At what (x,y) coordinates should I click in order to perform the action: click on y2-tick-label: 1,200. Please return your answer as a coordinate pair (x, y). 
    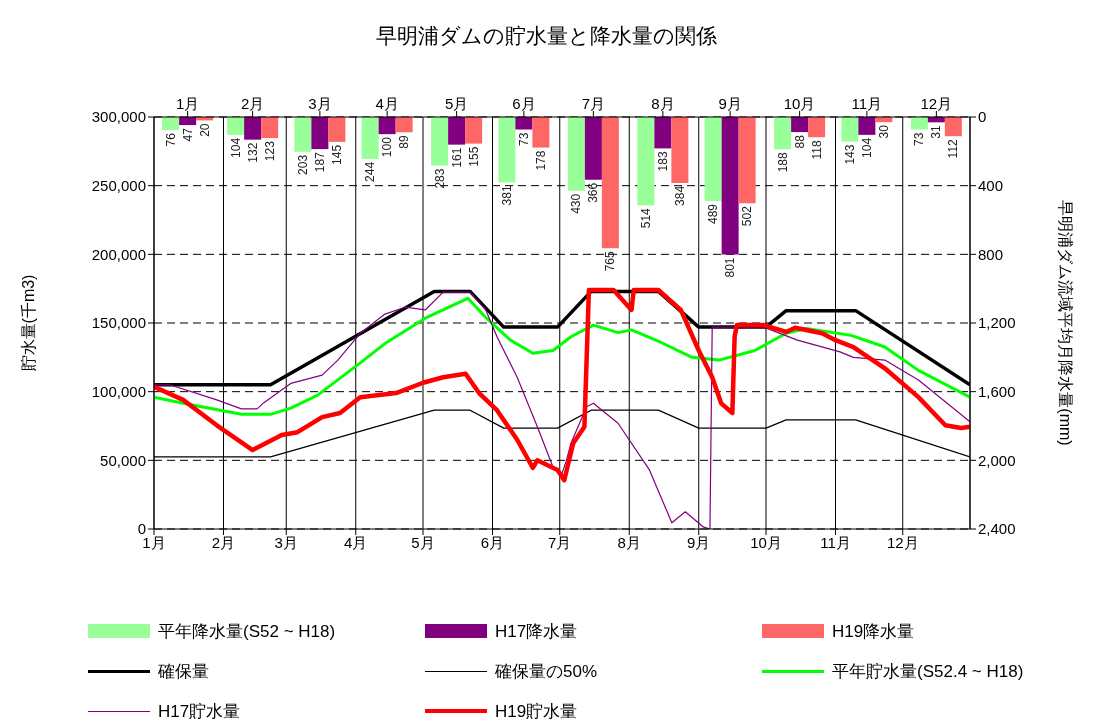
    Looking at the image, I should click on (997, 323).